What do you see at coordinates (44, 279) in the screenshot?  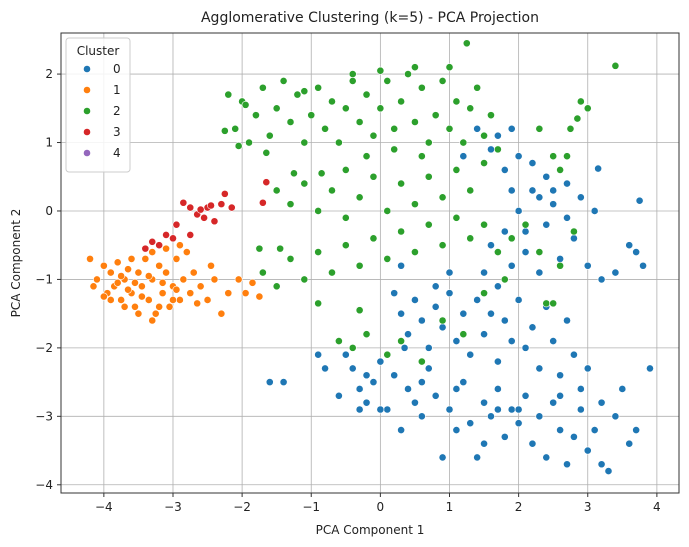 I see `y-tick-label: −1` at bounding box center [44, 279].